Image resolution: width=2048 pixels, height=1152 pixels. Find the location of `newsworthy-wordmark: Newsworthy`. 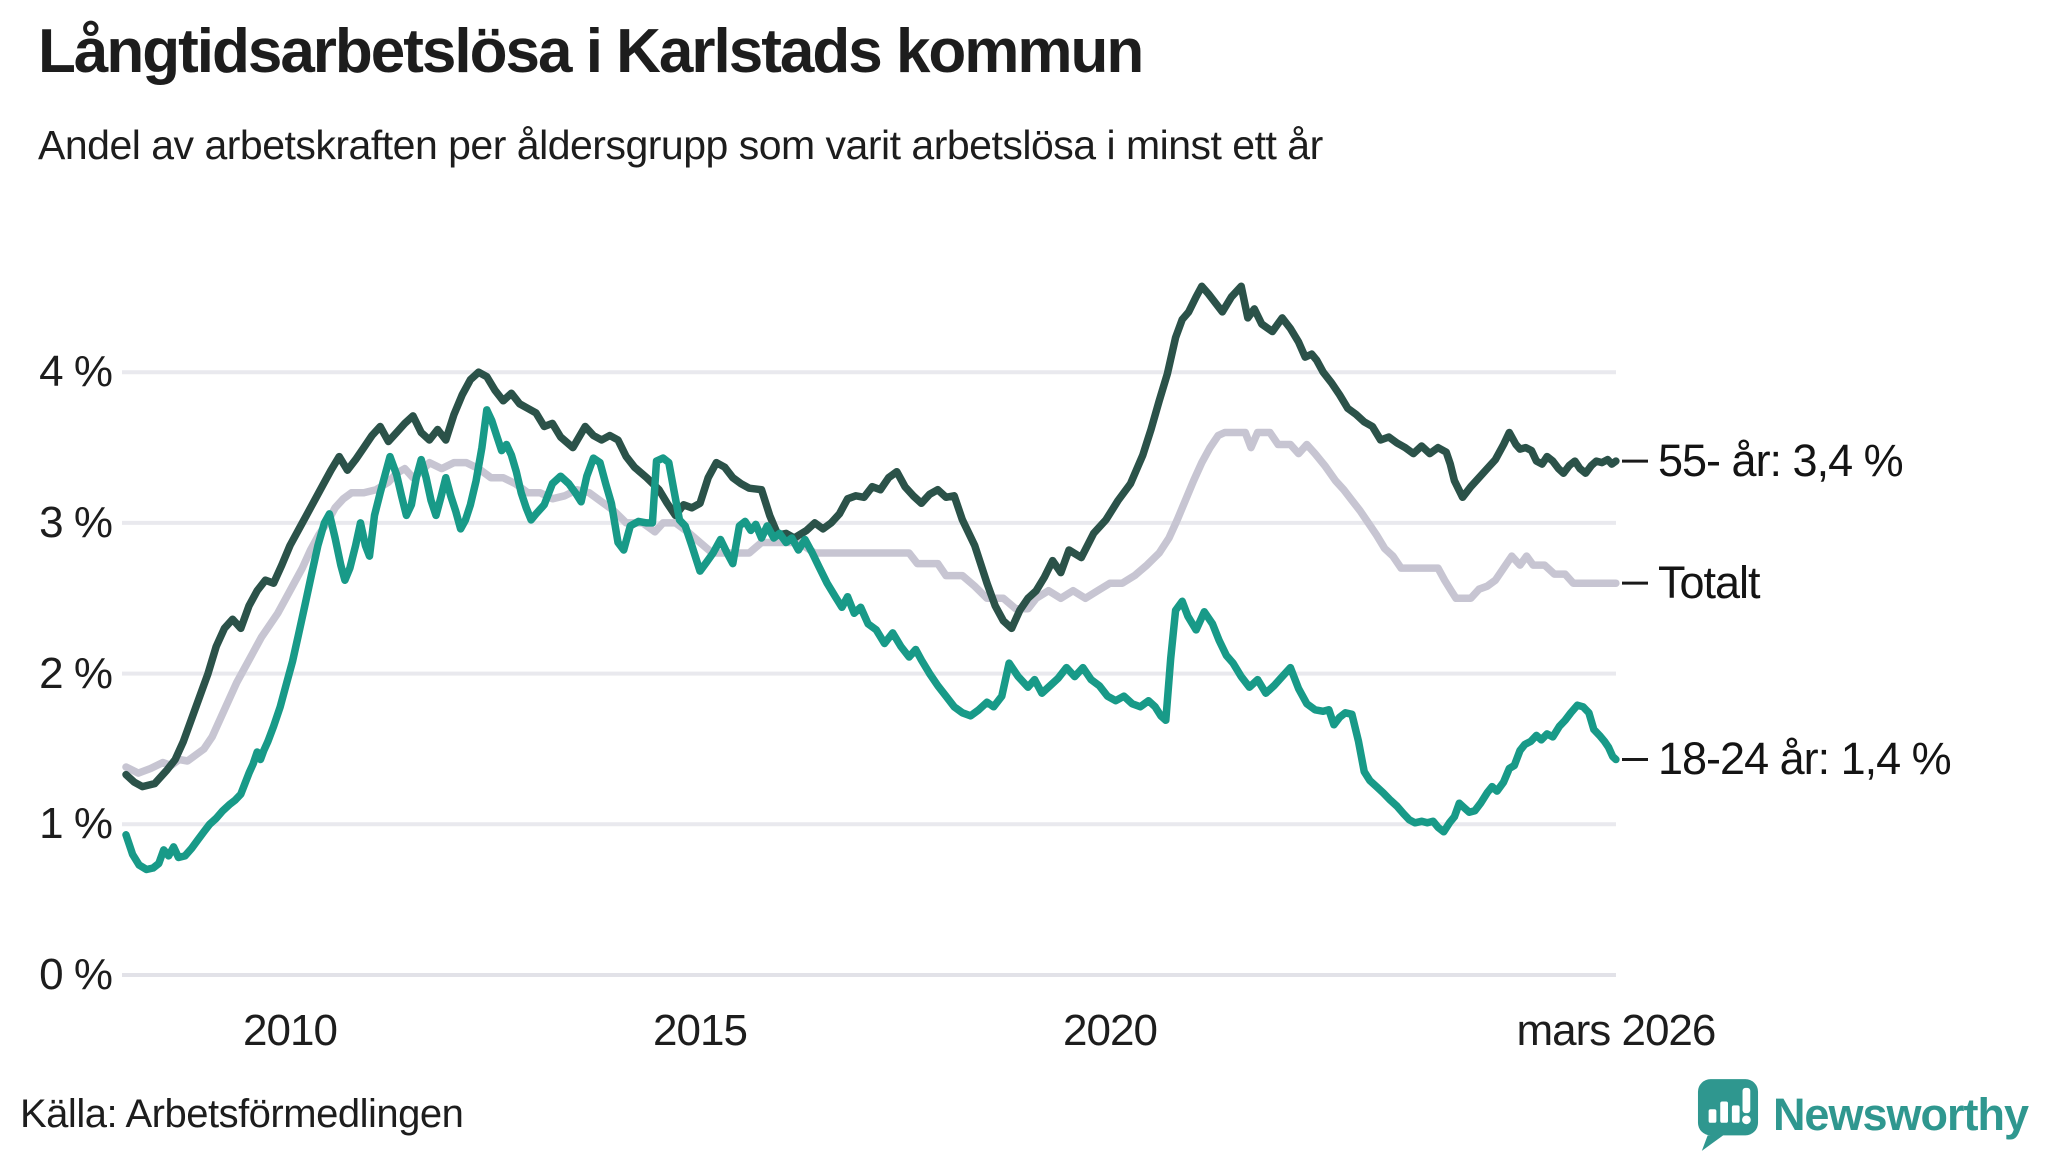

newsworthy-wordmark: Newsworthy is located at coordinates (1900, 1114).